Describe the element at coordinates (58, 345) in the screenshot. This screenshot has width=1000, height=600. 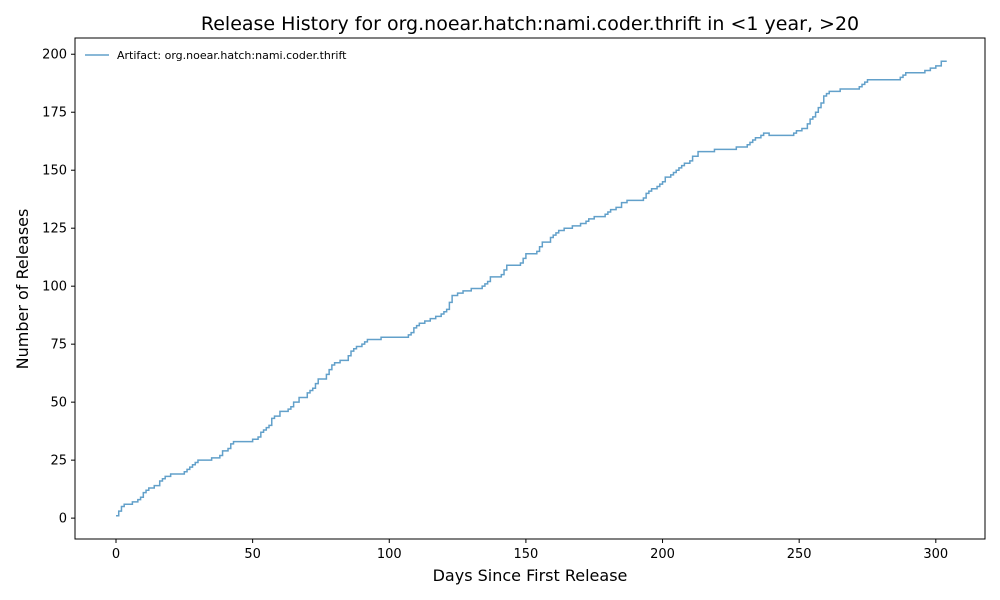
I see `y-tick-label: 75` at that location.